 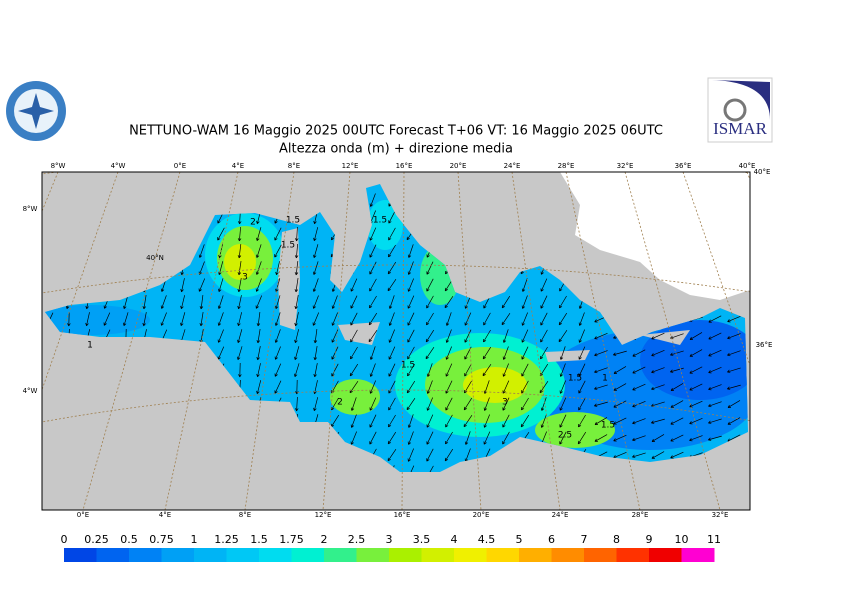 I want to click on lat-label: 40°E, so click(x=762, y=172).